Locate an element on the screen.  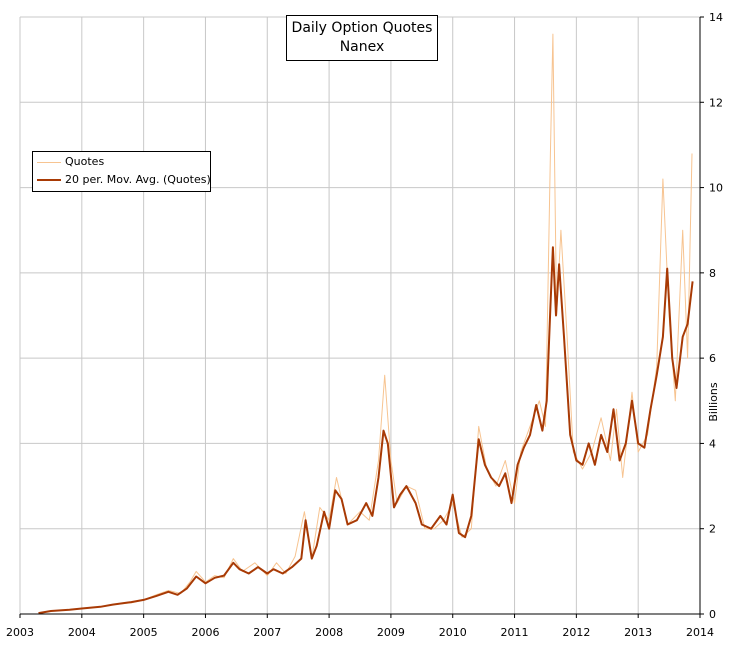
legend-item-quotes: Quotes is located at coordinates (70, 162).